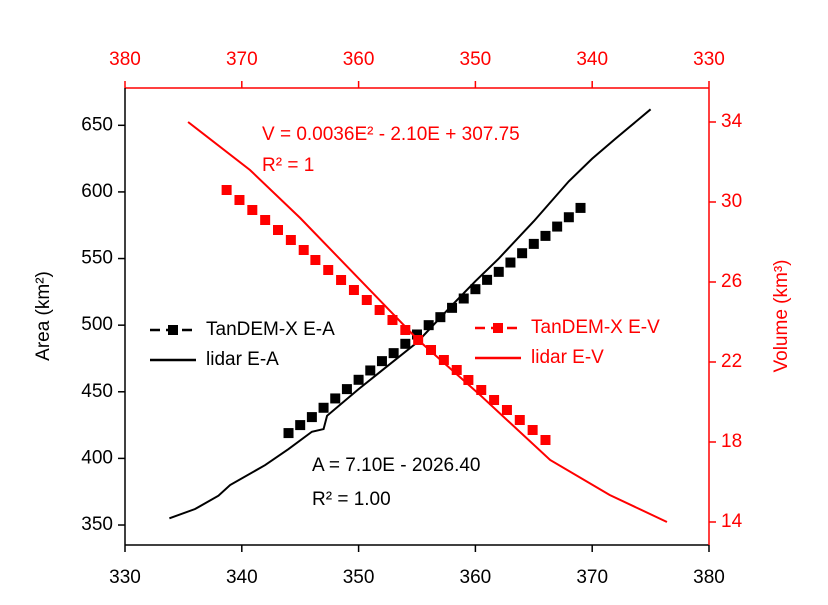 The image size is (828, 605). What do you see at coordinates (125, 59) in the screenshot?
I see `x2-tick-label: 380` at bounding box center [125, 59].